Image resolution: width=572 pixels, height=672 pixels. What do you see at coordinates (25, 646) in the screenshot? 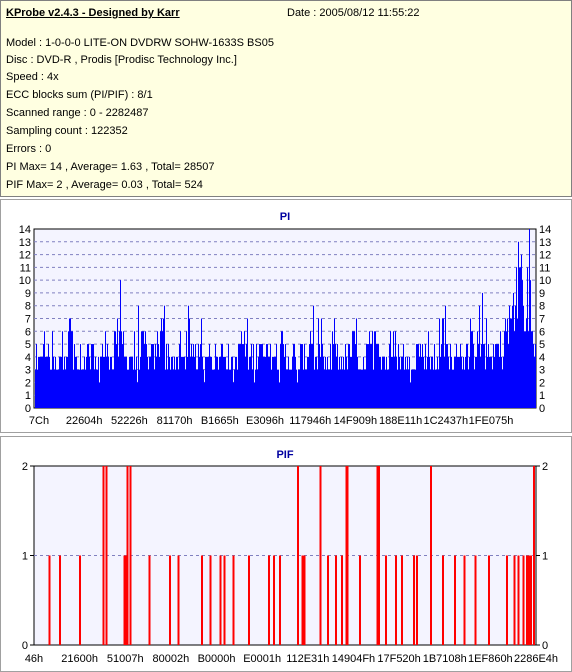
I see `pif-y-tick-left: 0` at bounding box center [25, 646].